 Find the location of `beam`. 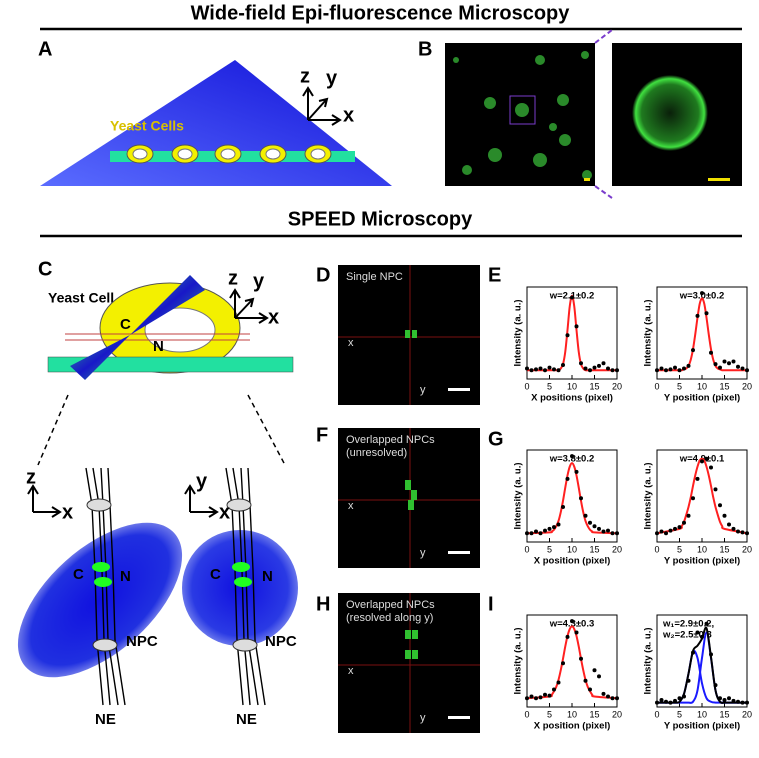

beam is located at coordinates (100, 357).